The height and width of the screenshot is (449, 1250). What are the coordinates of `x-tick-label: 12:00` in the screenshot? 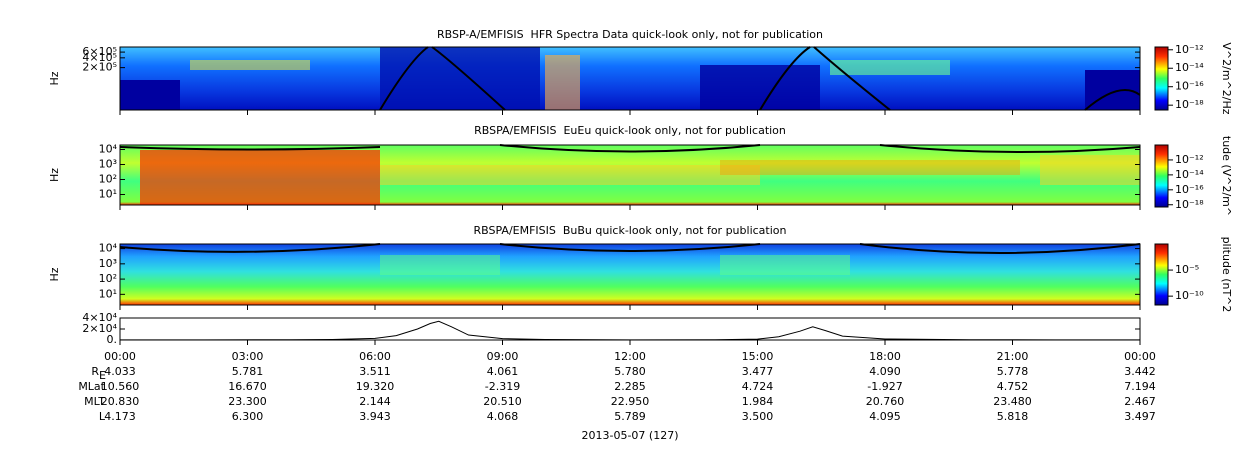 It's located at (630, 356).